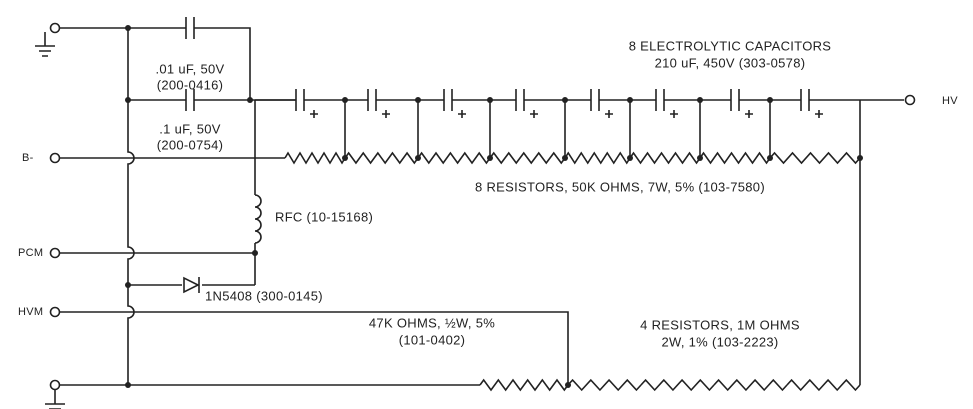  Describe the element at coordinates (620, 186) in the screenshot. I see `resistor-chain-label: 8 RESISTORS, 50K OHMS, 7W, 5% (103-7580)` at that location.